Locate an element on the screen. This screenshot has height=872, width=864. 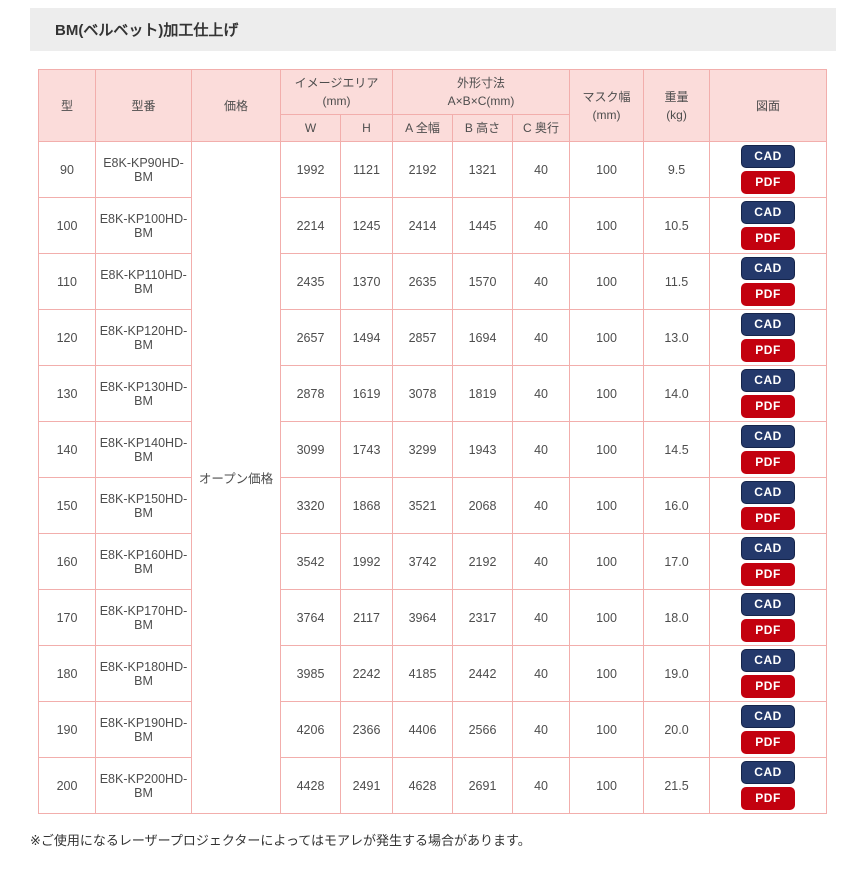
cell-model: 140 is located at coordinates (67, 449).